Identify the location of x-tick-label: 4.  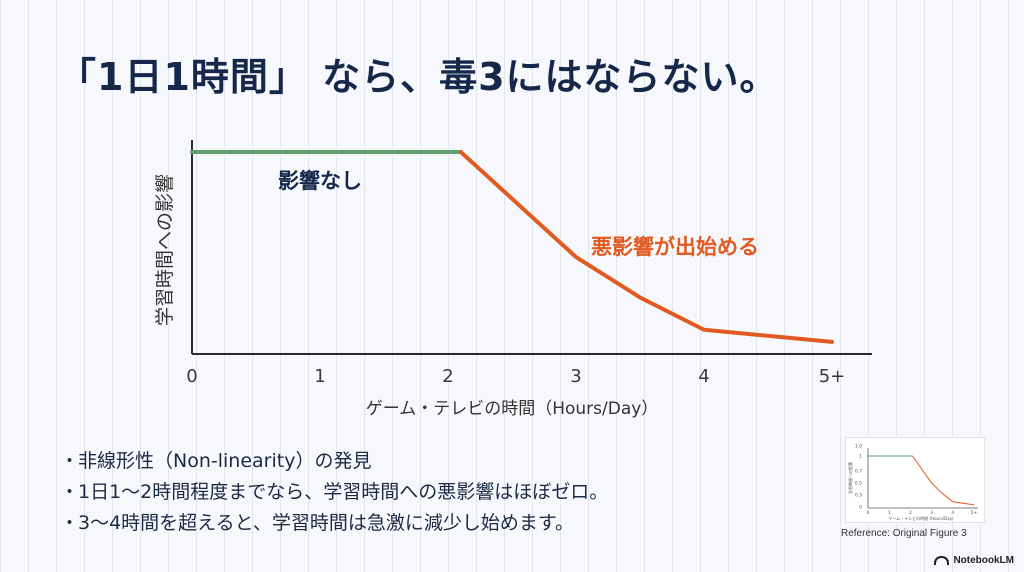
(703, 376).